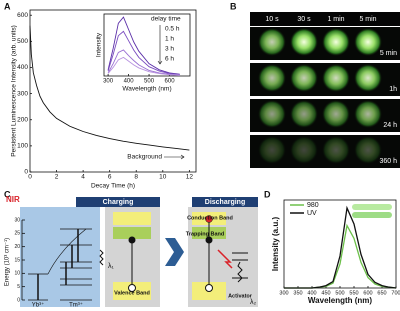 The height and width of the screenshot is (311, 400). What do you see at coordinates (267, 194) in the screenshot?
I see `panel-label: D` at bounding box center [267, 194].